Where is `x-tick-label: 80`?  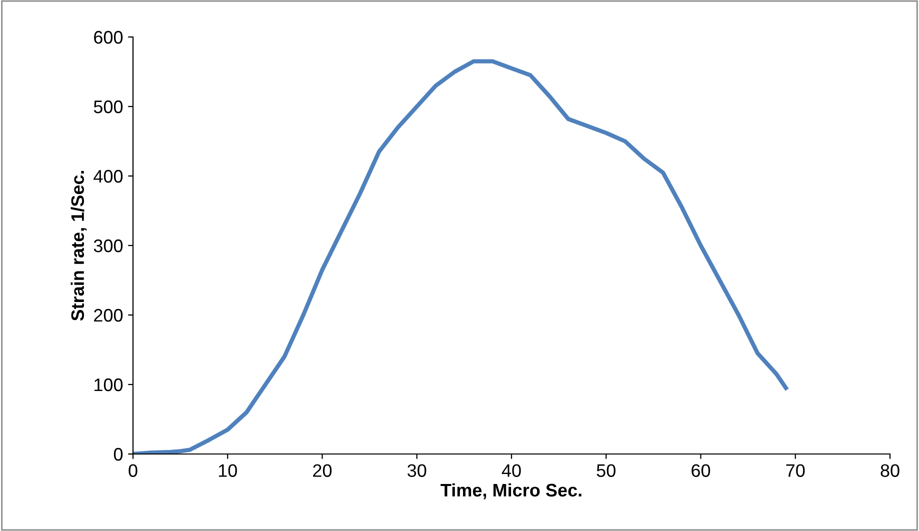
x-tick-label: 80 is located at coordinates (890, 470).